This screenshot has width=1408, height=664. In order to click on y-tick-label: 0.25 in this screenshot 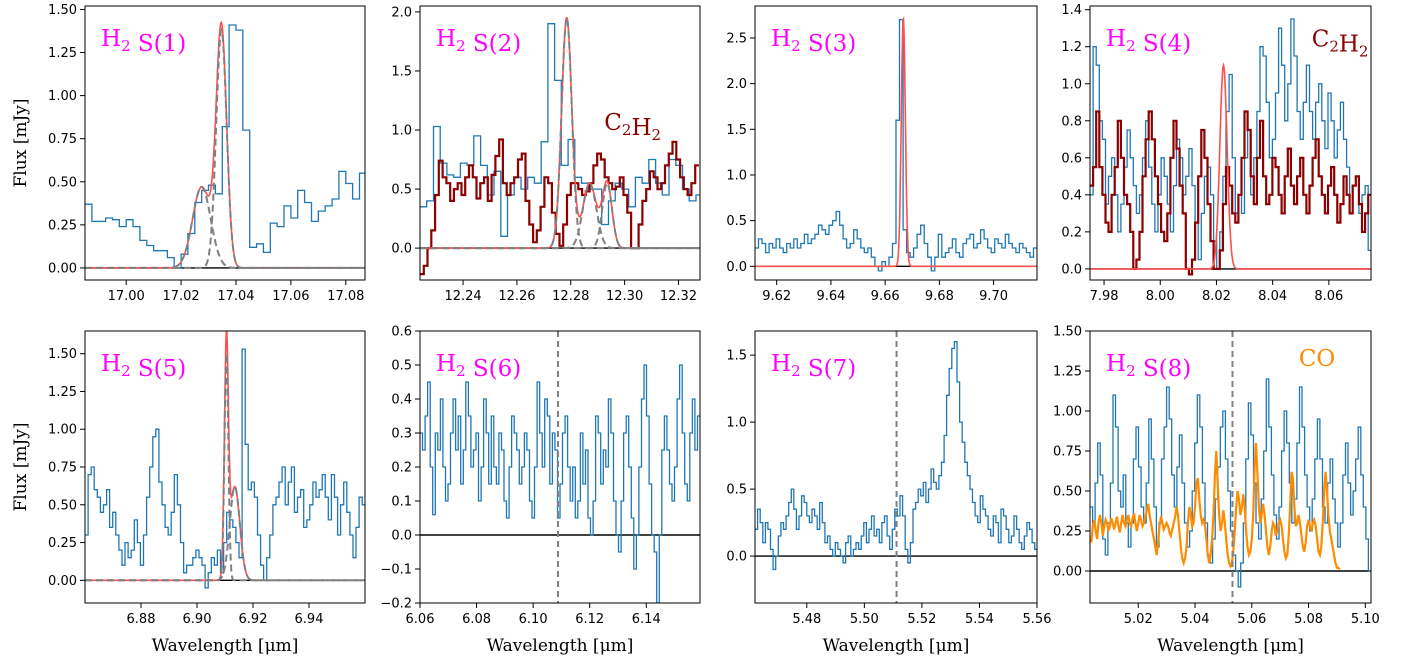, I will do `click(62, 543)`.